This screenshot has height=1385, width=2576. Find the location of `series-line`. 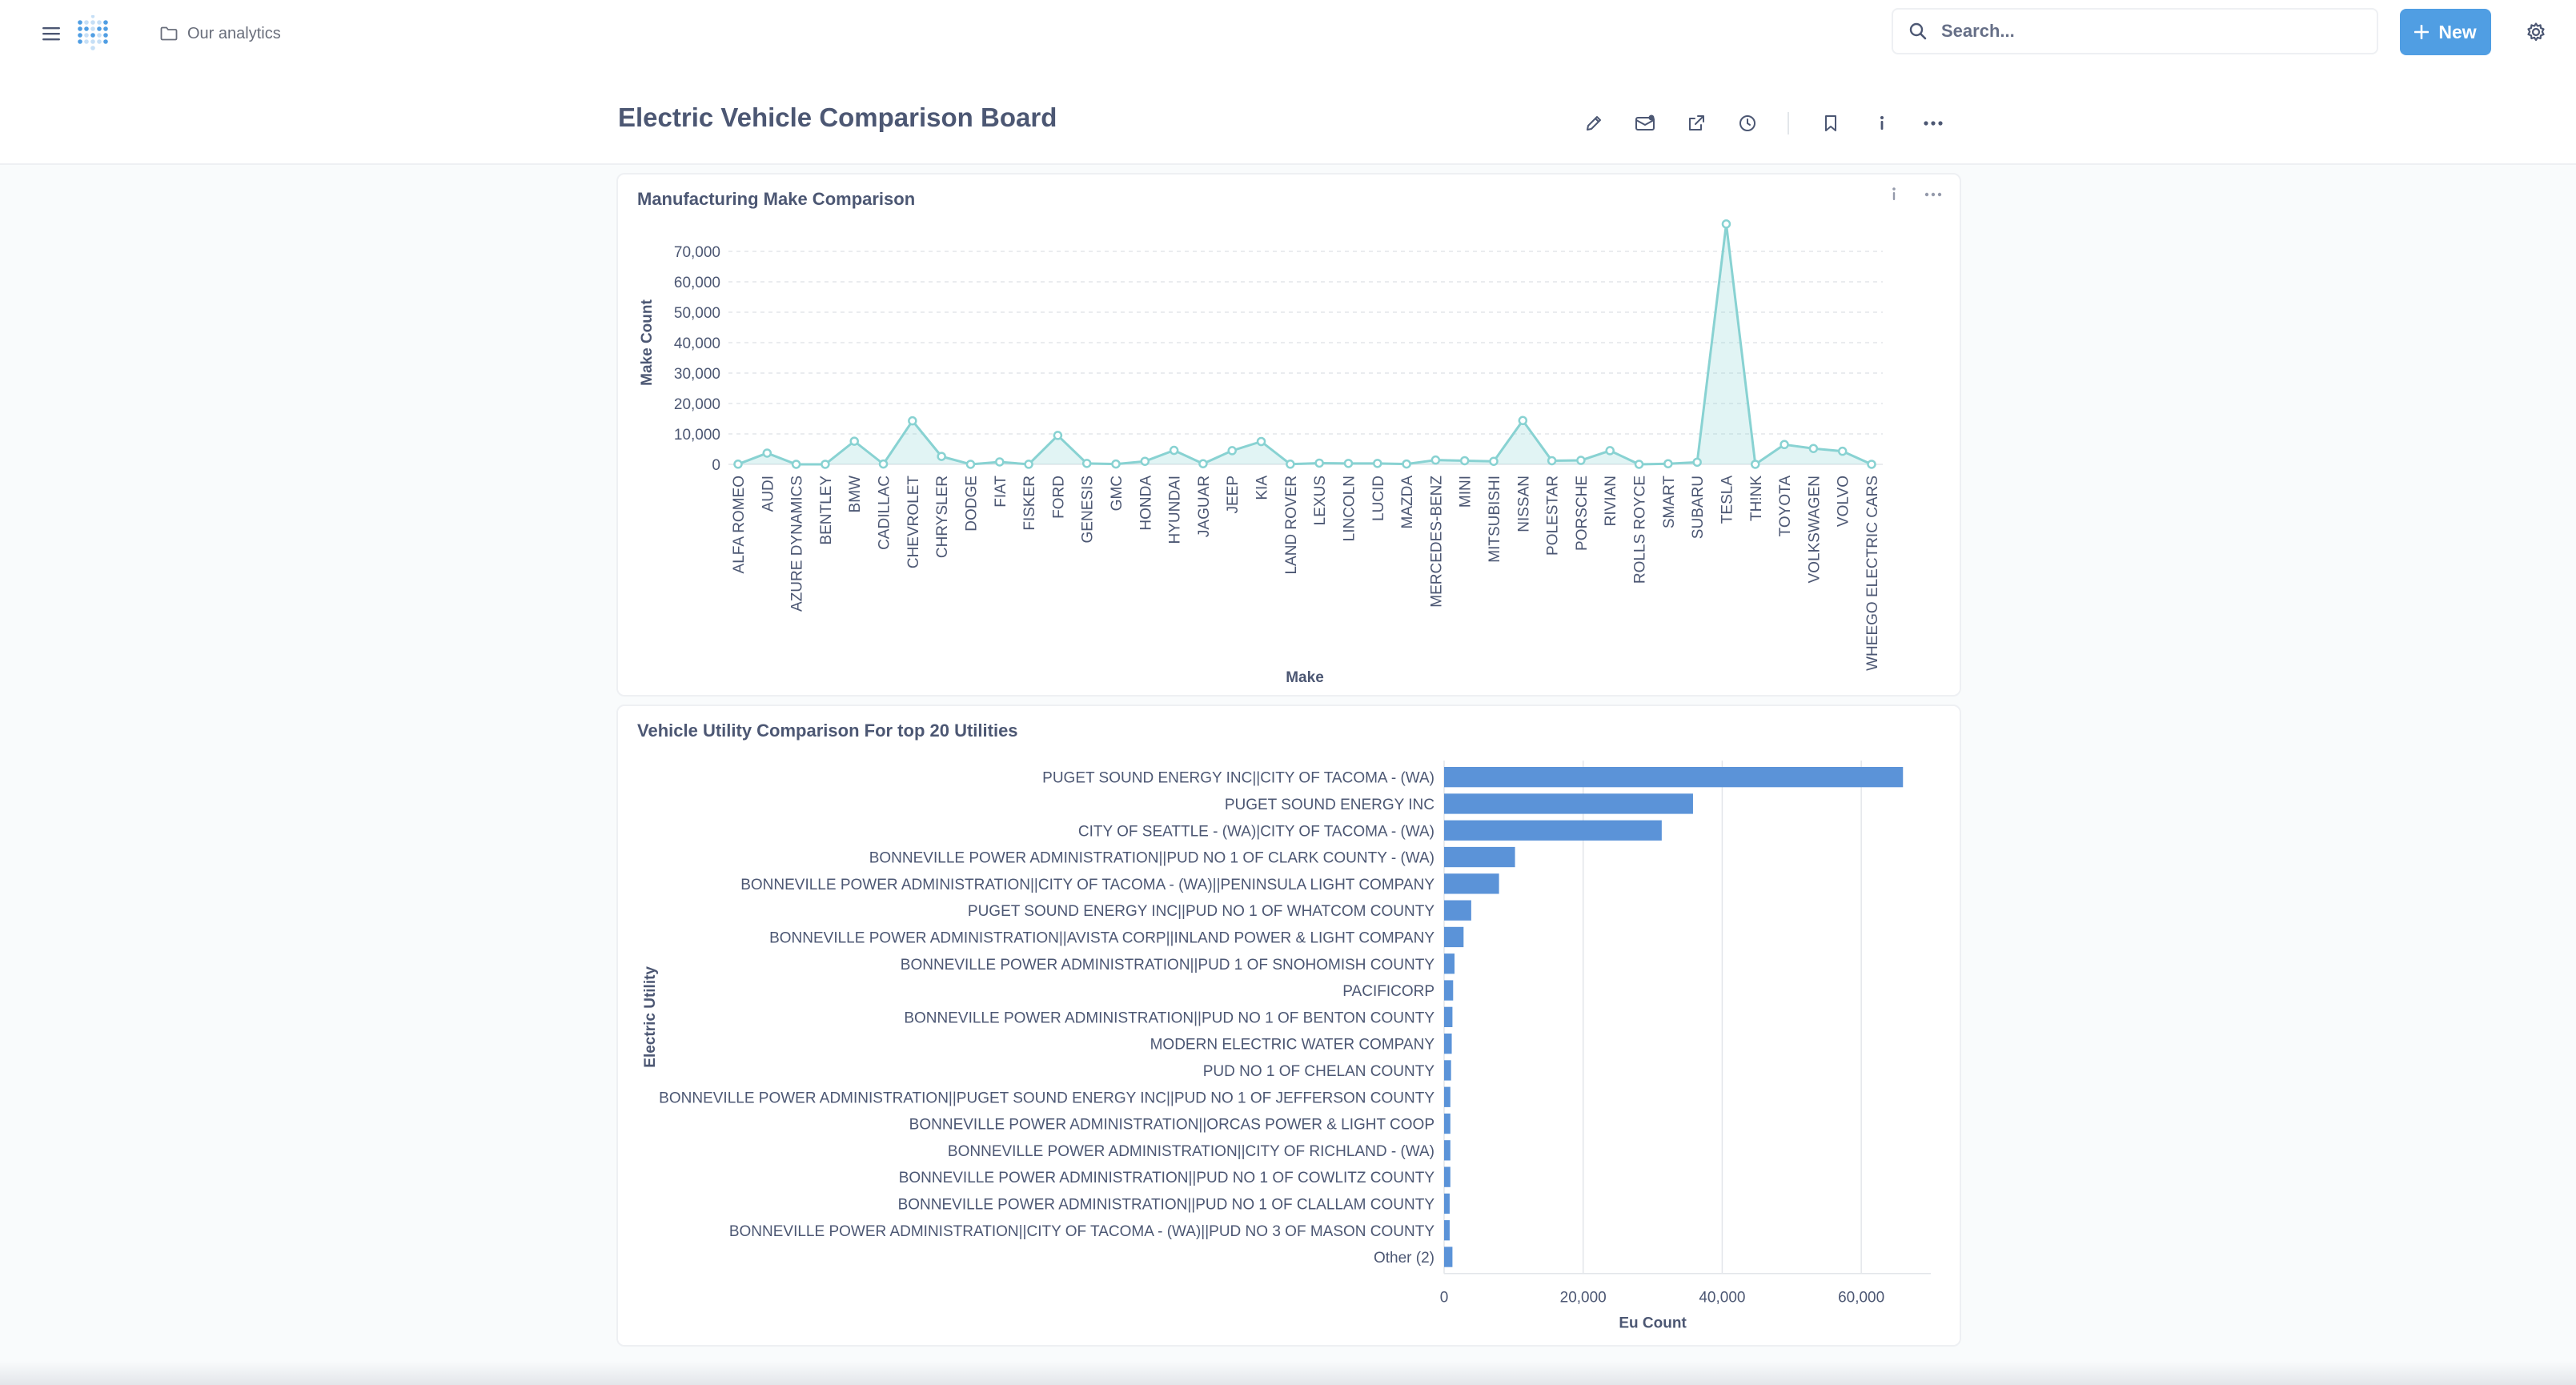

series-line is located at coordinates (1305, 344).